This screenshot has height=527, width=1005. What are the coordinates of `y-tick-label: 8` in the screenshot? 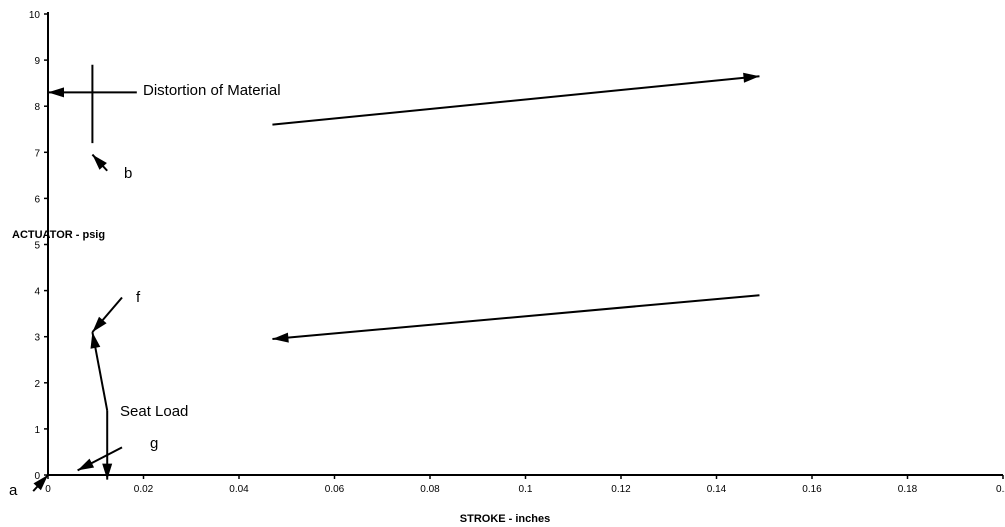 It's located at (37, 107).